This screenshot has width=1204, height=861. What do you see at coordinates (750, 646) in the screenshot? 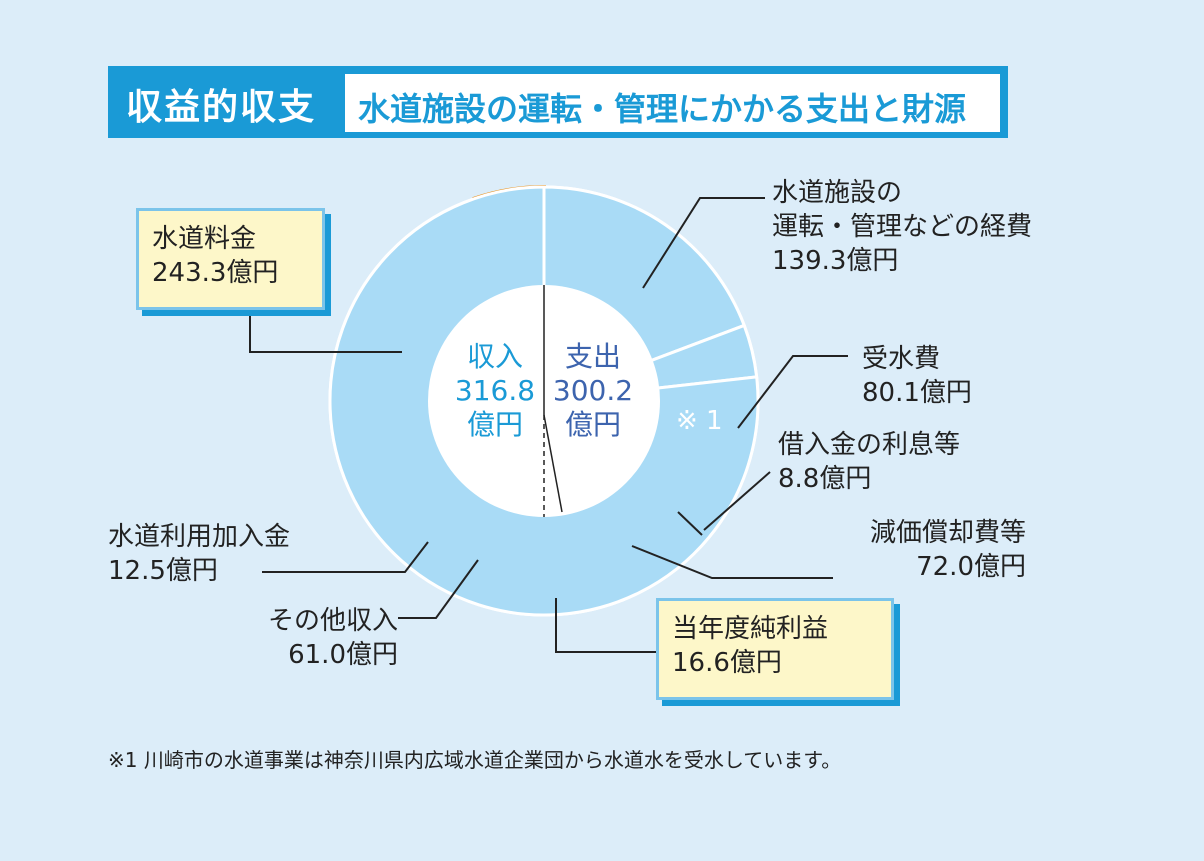
I see `label-net-profit: 当年度純利益 16.6億円` at bounding box center [750, 646].